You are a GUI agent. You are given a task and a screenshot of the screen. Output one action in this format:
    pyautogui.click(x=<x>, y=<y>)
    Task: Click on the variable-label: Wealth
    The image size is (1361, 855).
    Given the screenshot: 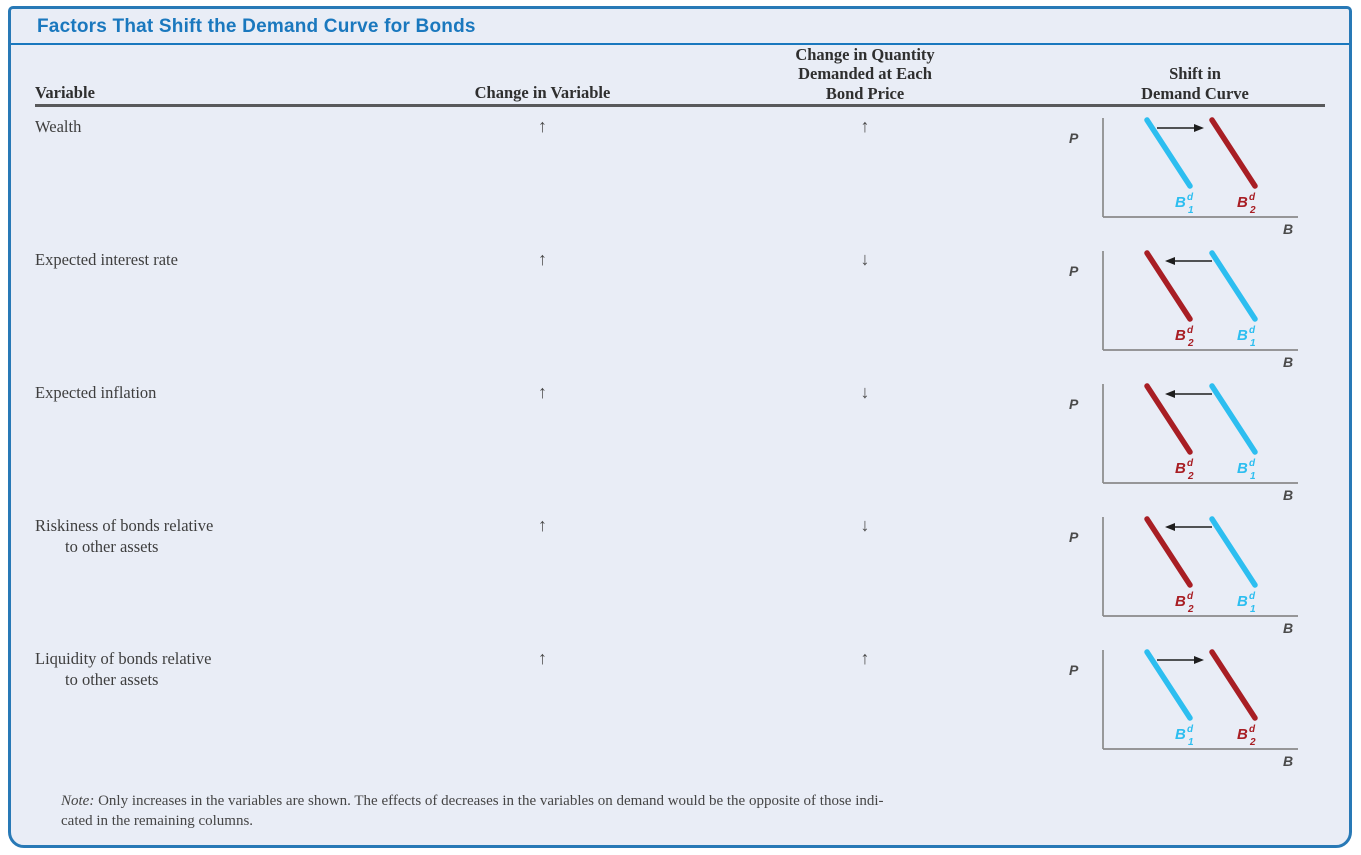 What is the action you would take?
    pyautogui.click(x=227, y=122)
    